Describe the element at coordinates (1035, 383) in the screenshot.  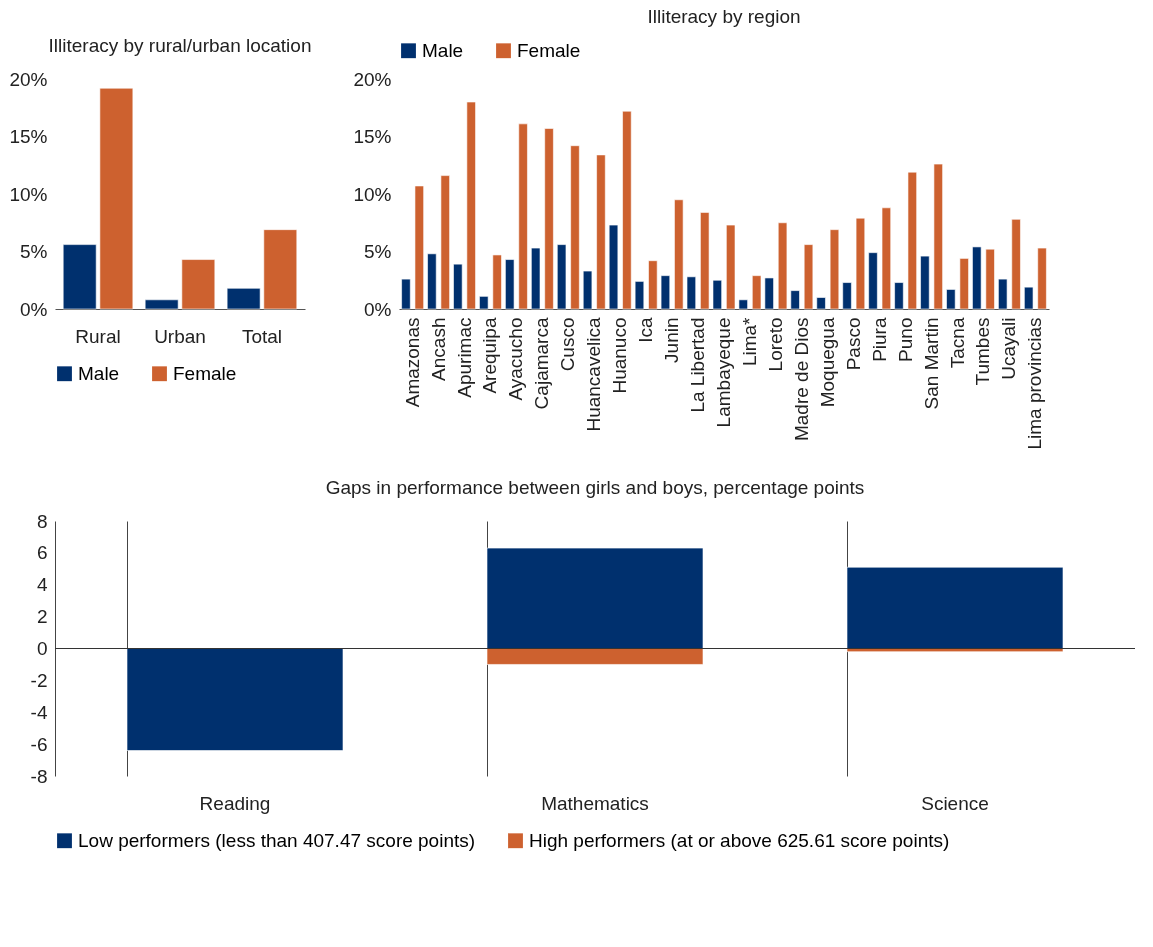
I see `x-tick-label: Lima provincias` at that location.